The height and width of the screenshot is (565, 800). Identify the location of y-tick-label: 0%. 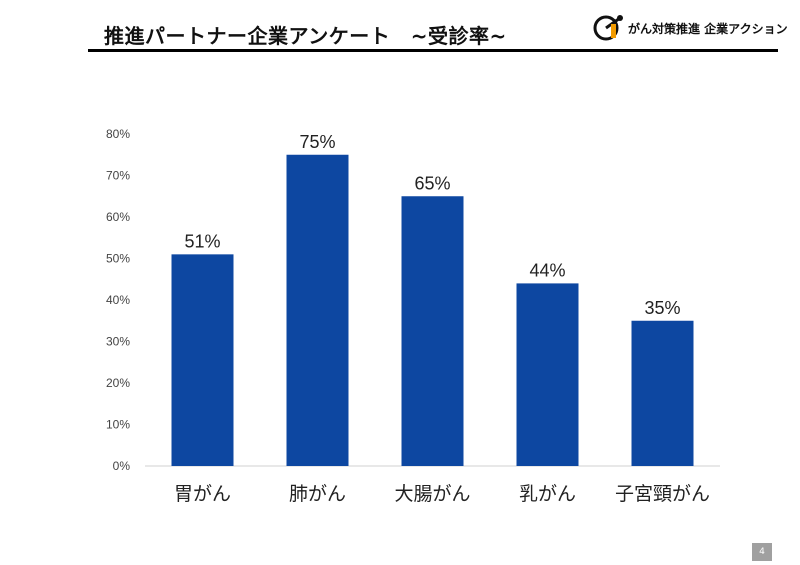
(122, 466).